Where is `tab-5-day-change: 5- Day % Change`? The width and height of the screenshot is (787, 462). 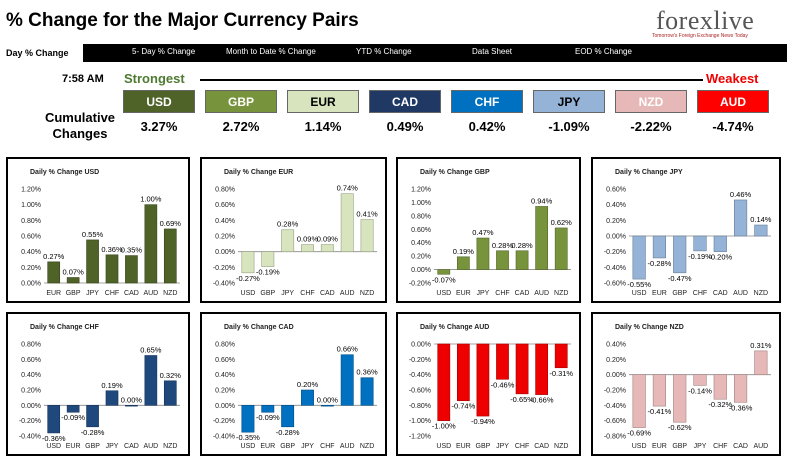 tab-5-day-change: 5- Day % Change is located at coordinates (164, 51).